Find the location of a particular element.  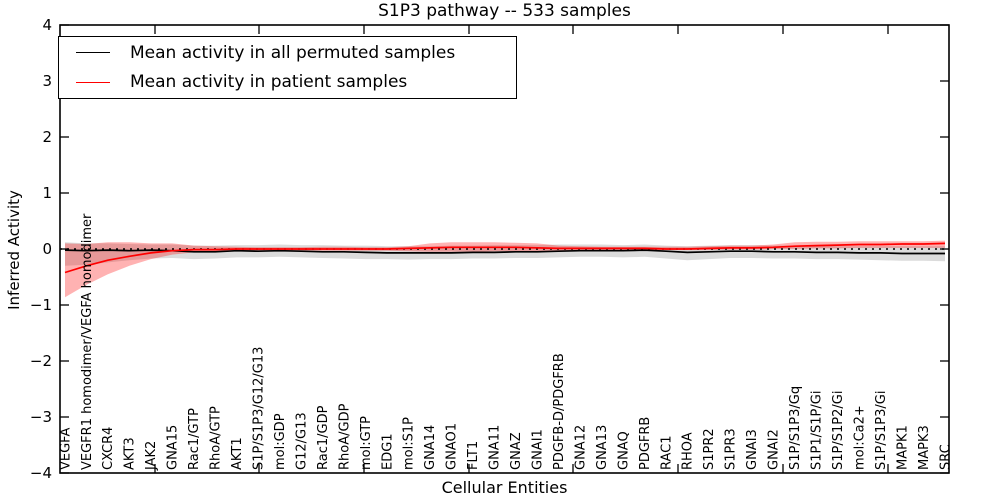

x-tick-label: Rac1/GTP is located at coordinates (194, 439).